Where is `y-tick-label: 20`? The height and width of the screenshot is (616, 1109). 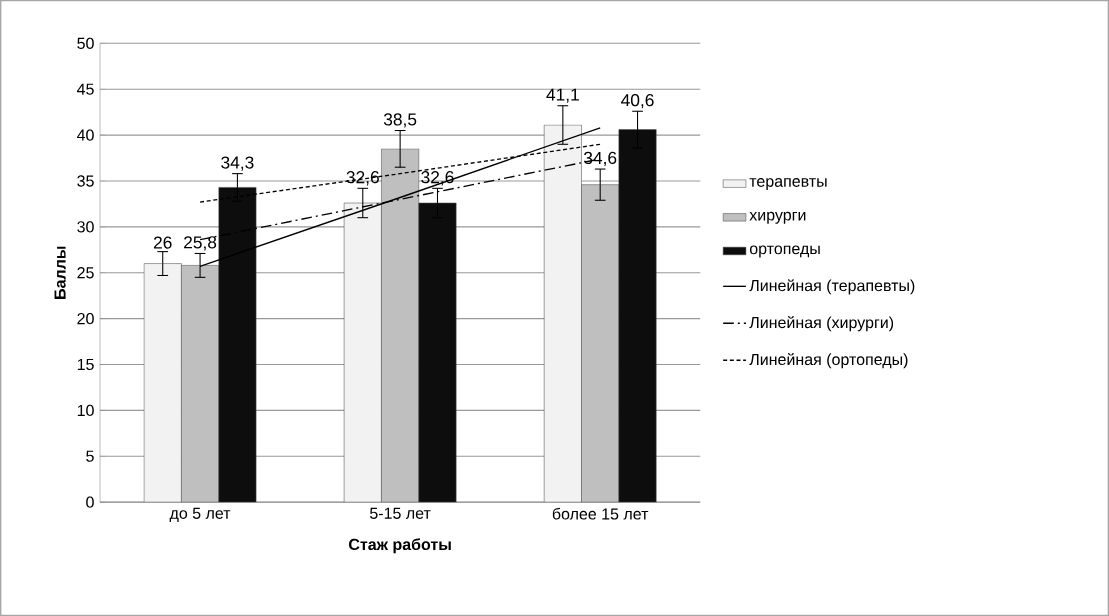 y-tick-label: 20 is located at coordinates (85, 318).